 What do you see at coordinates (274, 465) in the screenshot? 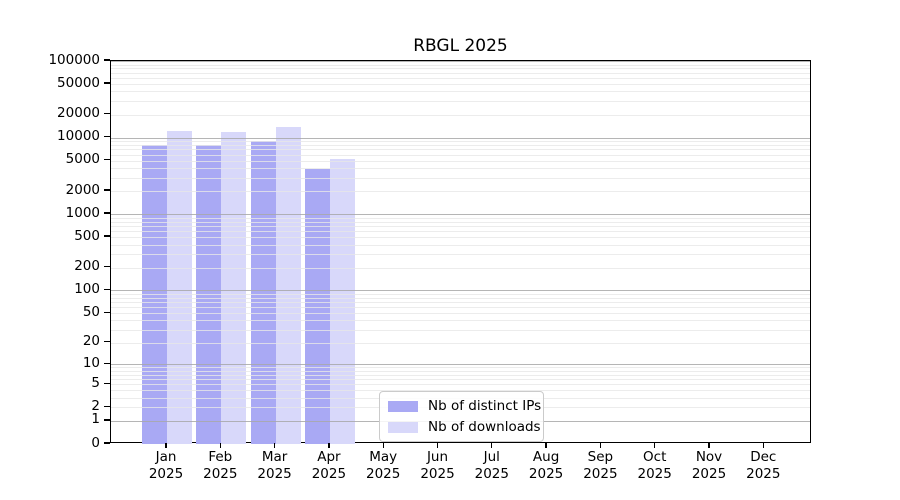
I see `x-tick-label: Mar 2025` at bounding box center [274, 465].